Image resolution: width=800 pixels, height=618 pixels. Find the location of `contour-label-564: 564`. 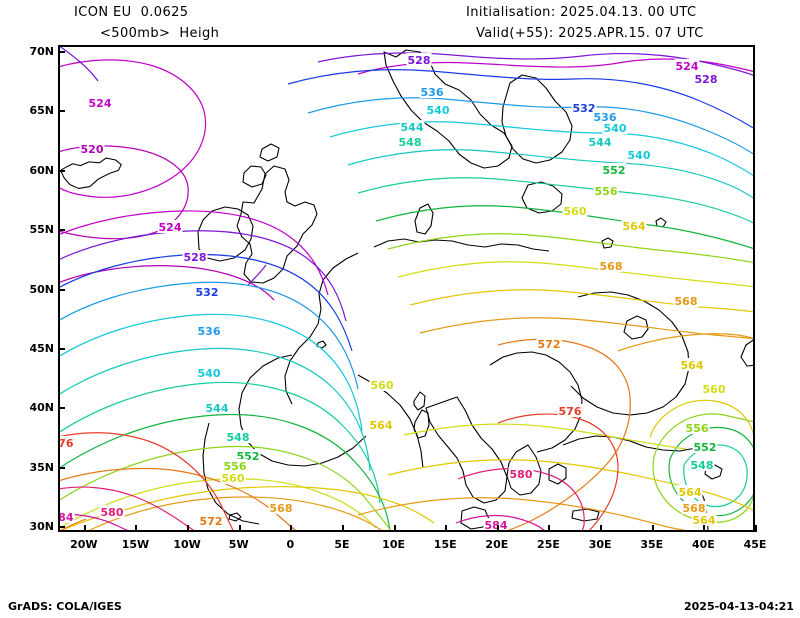

contour-label-564: 564 is located at coordinates (634, 226).